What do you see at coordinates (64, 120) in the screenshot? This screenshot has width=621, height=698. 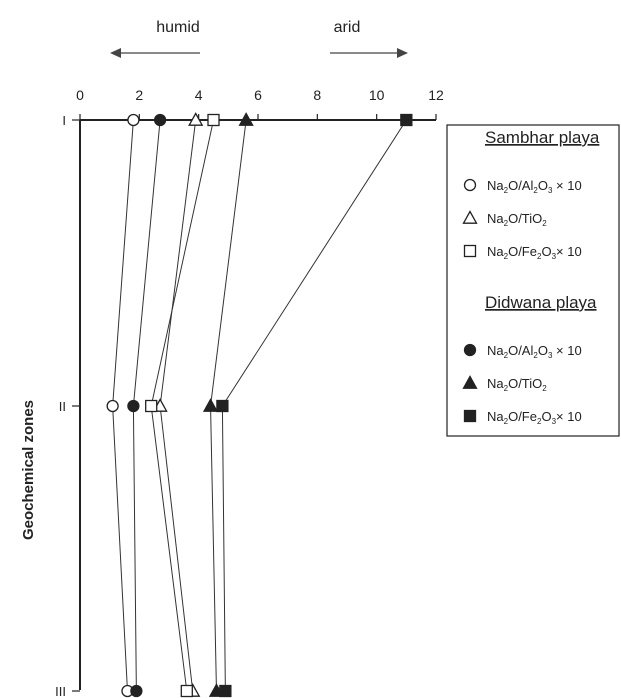 I see `zone-label: I` at bounding box center [64, 120].